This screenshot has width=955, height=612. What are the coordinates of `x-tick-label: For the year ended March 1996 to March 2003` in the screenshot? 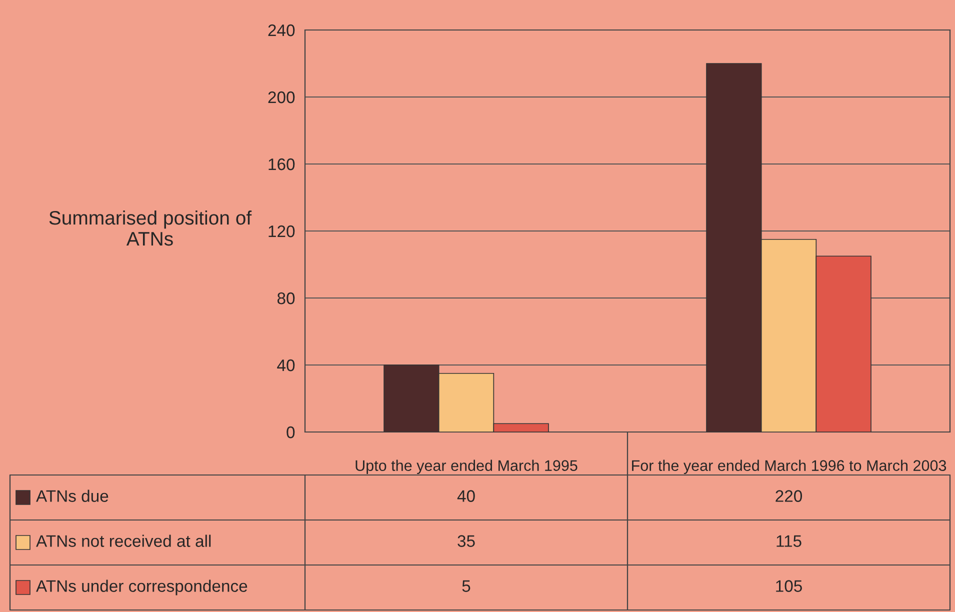 It's located at (789, 467).